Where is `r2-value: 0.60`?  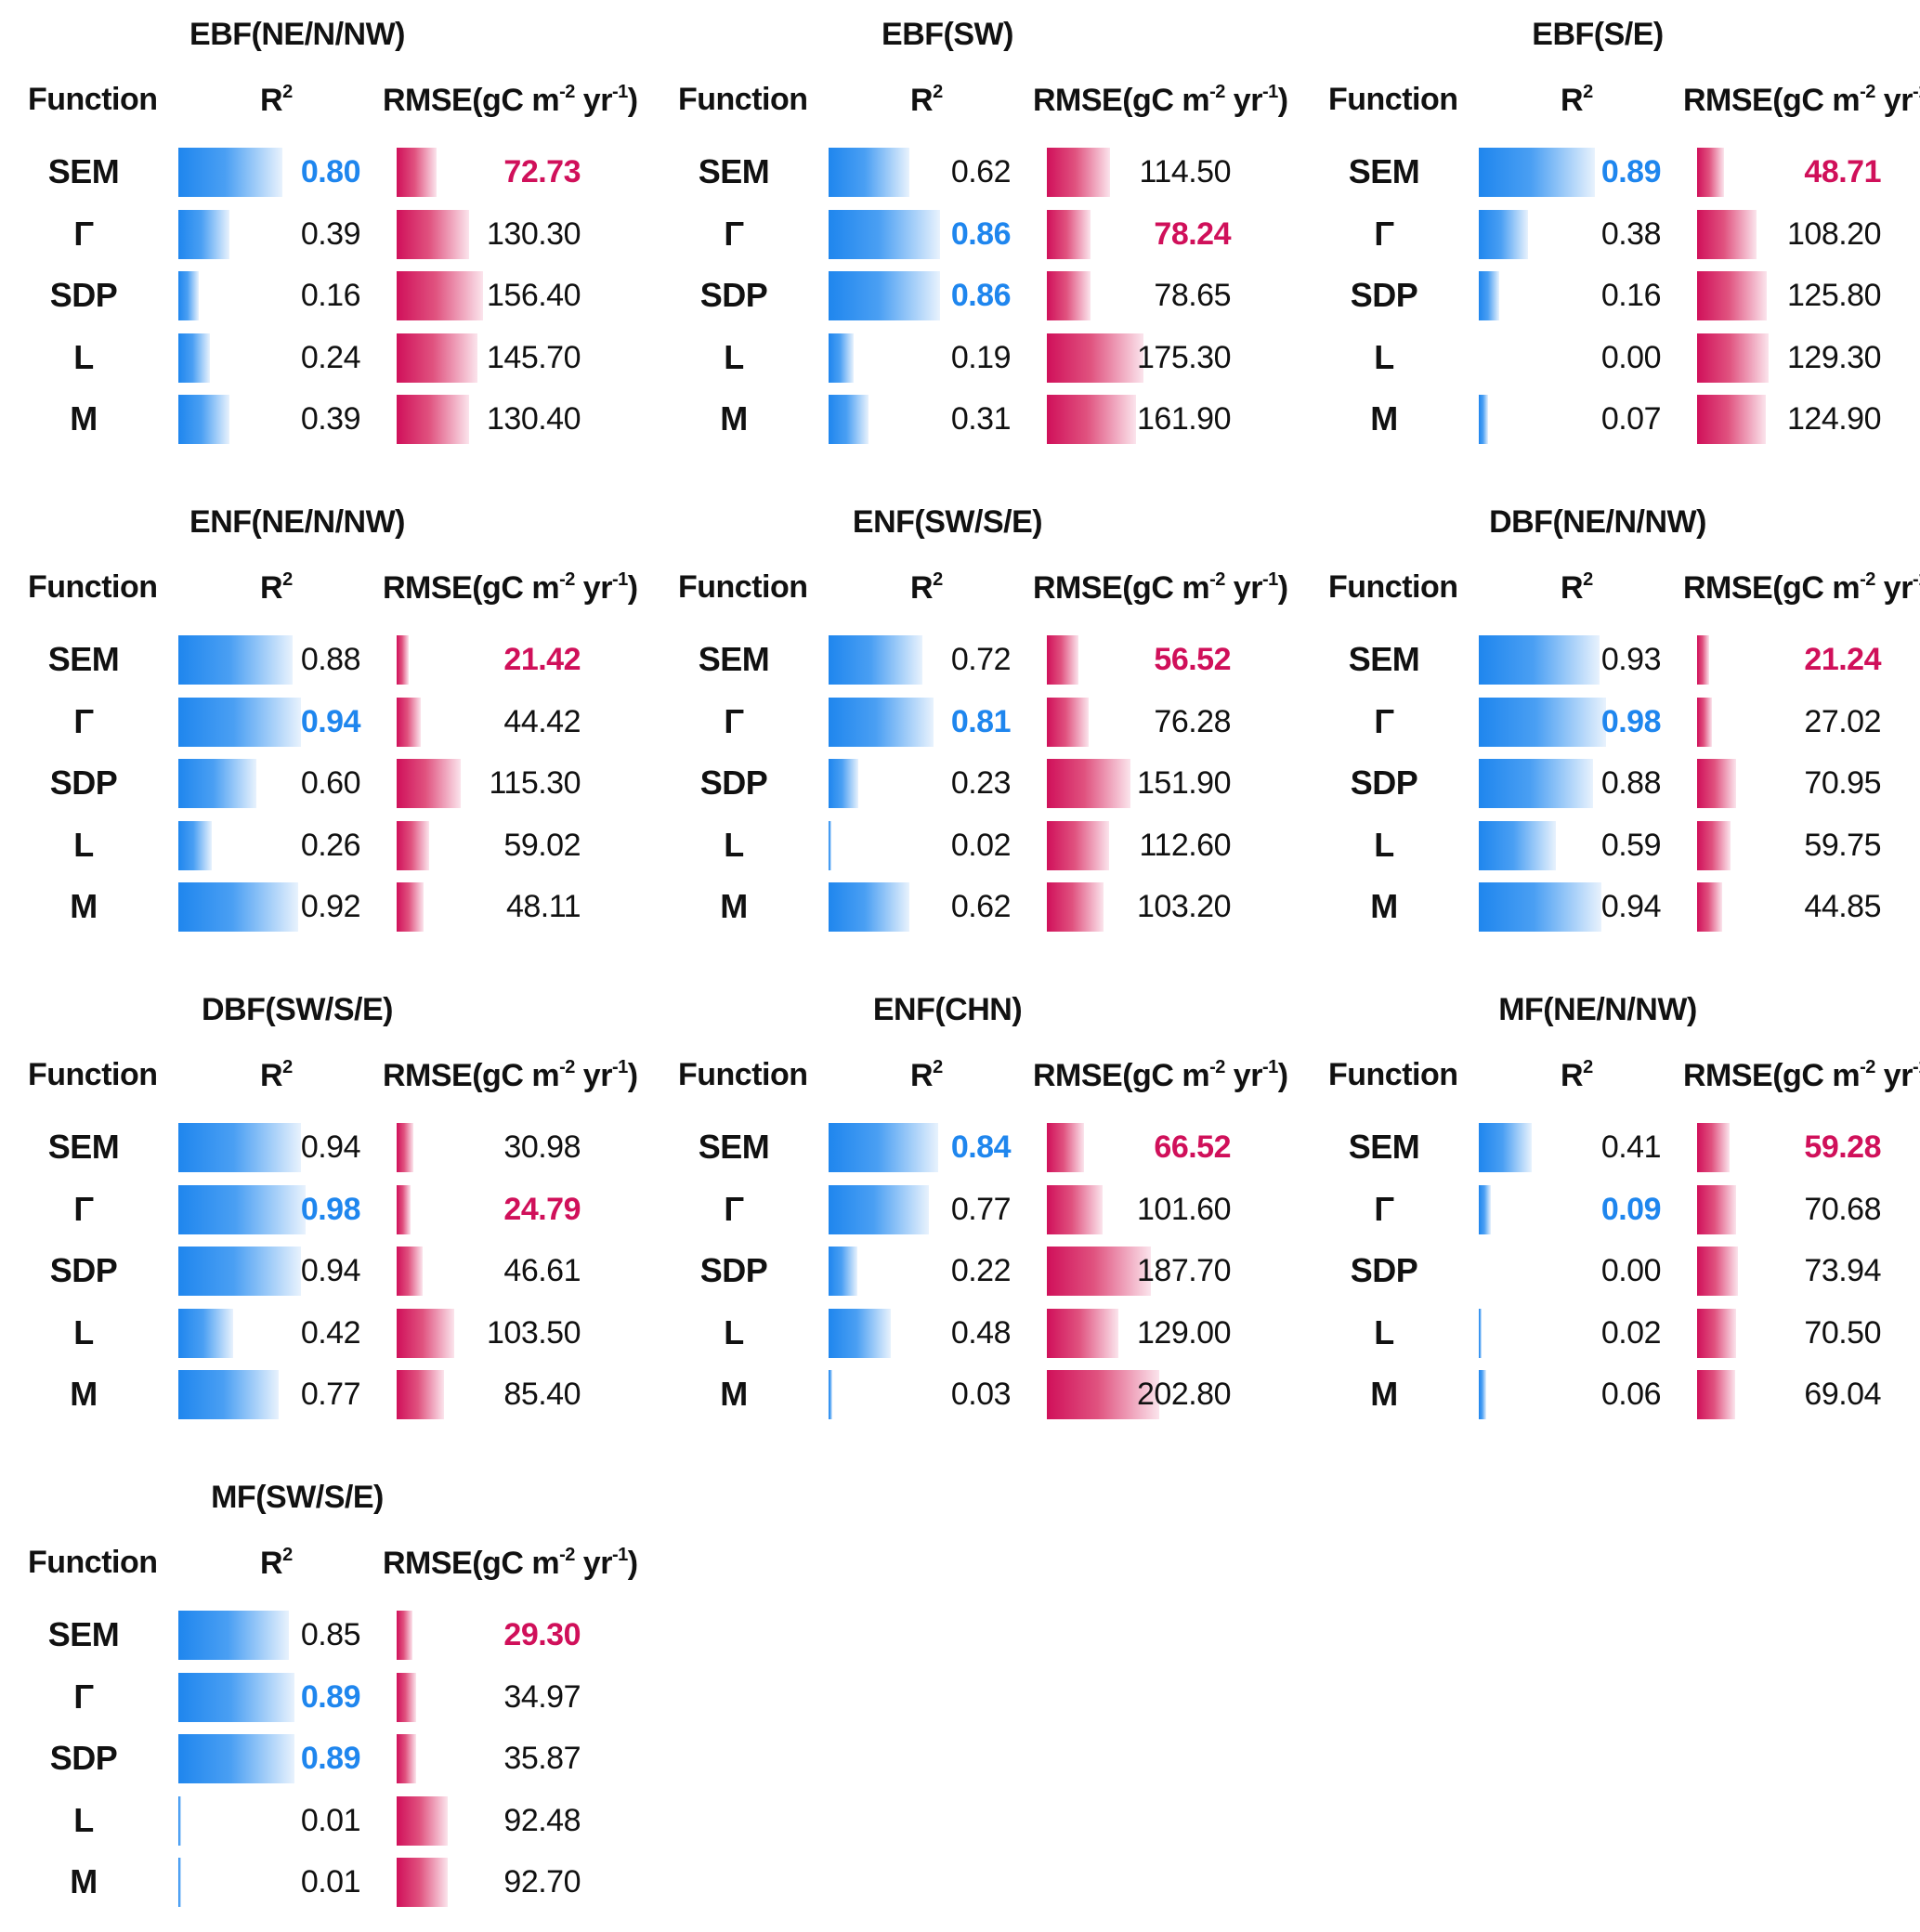 r2-value: 0.60 is located at coordinates (330, 783).